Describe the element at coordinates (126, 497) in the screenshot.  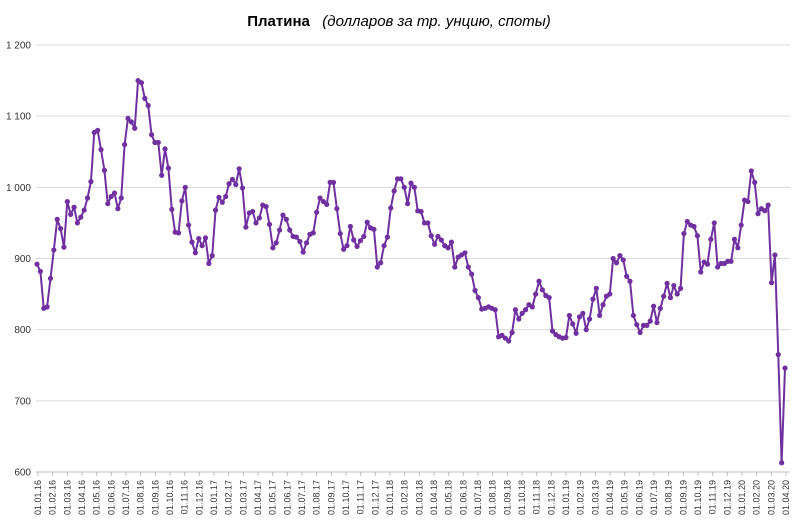
I see `x-tick-label: 01.07.16` at that location.